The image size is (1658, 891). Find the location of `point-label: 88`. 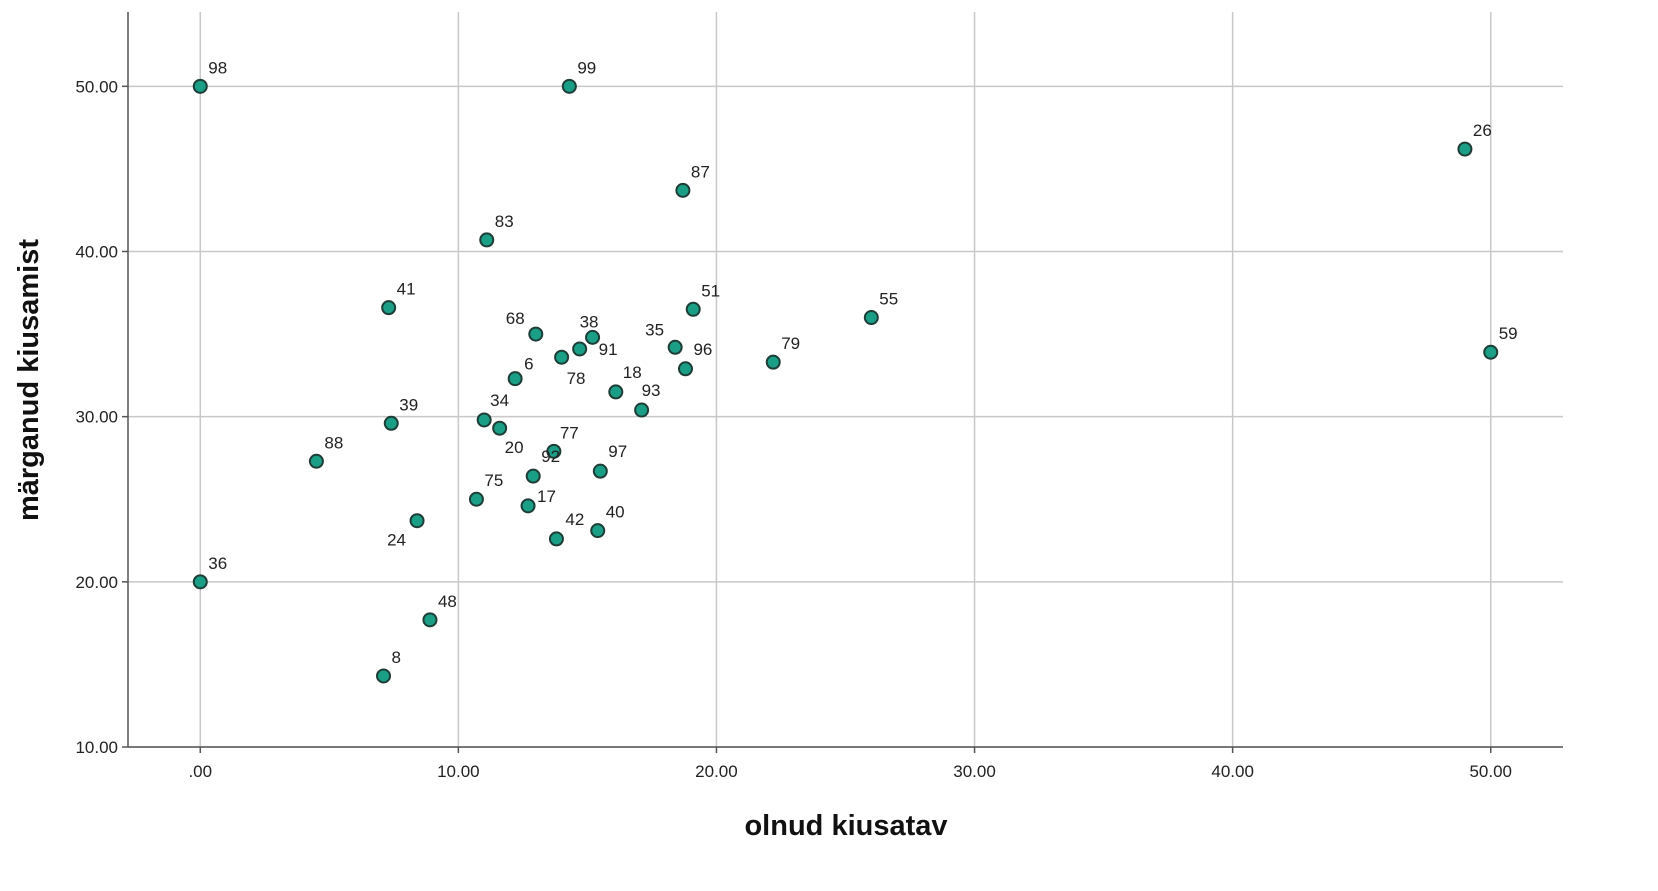

point-label: 88 is located at coordinates (333, 442).